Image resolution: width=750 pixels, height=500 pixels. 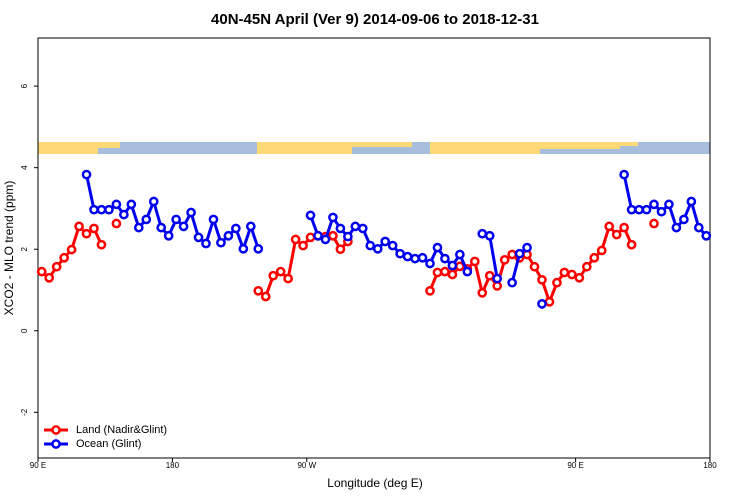 I want to click on y-tick-label: 2, so click(x=24, y=248).